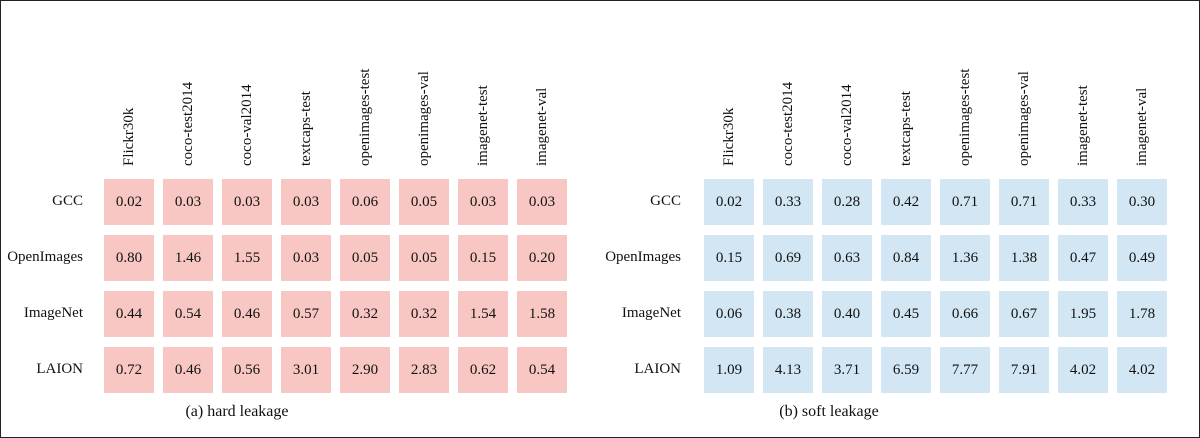 The width and height of the screenshot is (1200, 438). What do you see at coordinates (829, 411) in the screenshot?
I see `panel-caption: (b) soft leakage` at bounding box center [829, 411].